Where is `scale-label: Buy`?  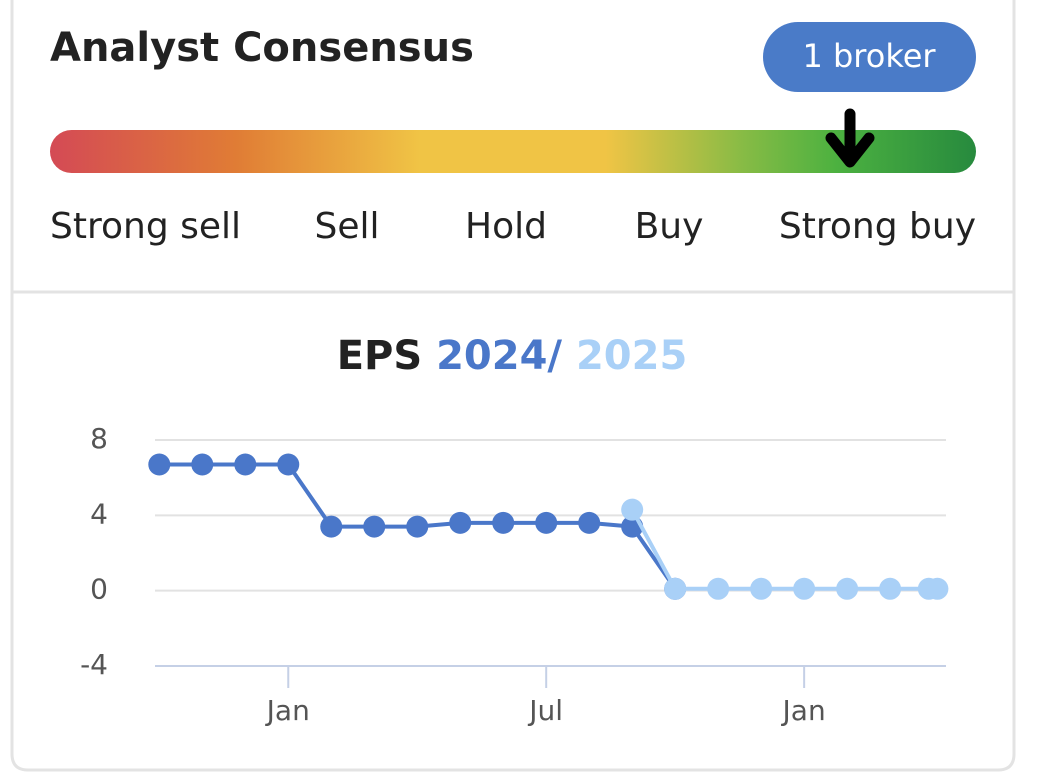
scale-label: Buy is located at coordinates (669, 226).